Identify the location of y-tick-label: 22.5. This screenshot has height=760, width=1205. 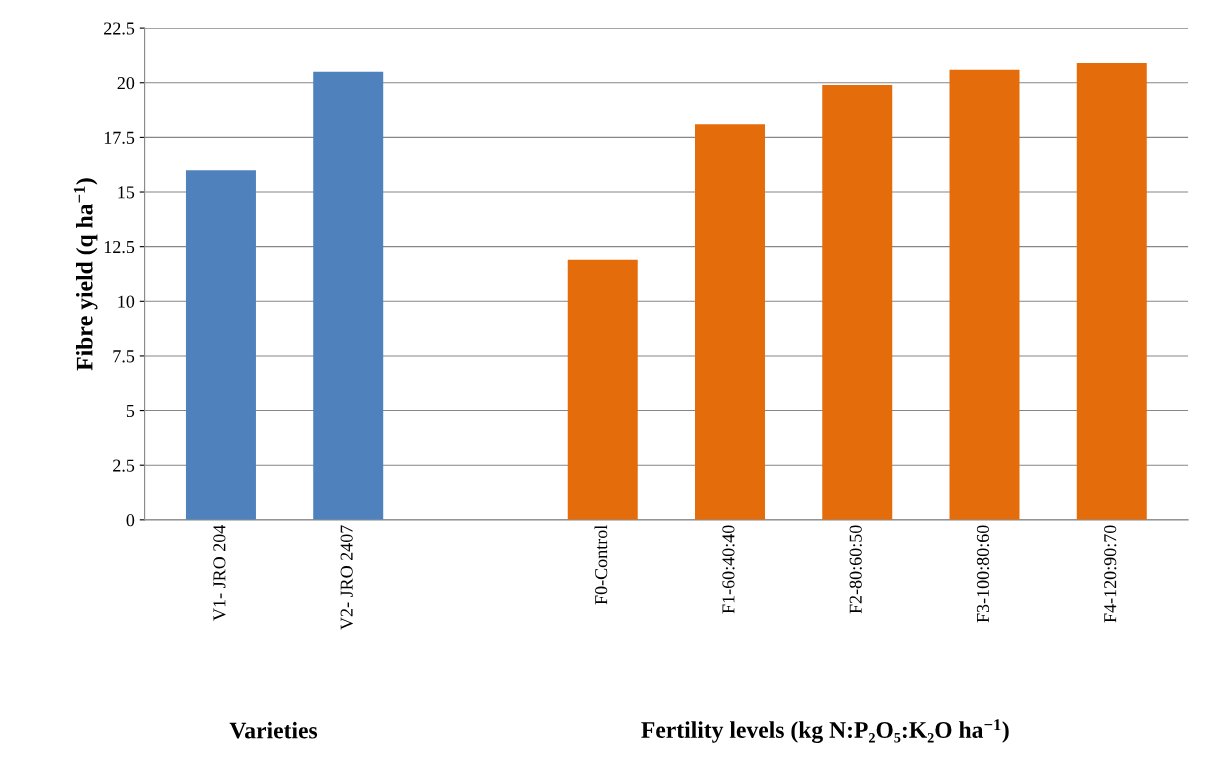
(119, 28).